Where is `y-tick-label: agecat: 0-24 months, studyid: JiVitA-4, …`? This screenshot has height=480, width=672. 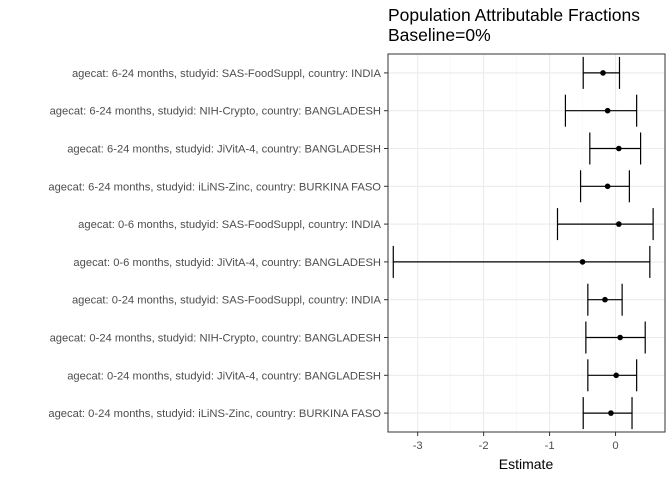
y-tick-label: agecat: 0-24 months, studyid: JiVitA-4, … is located at coordinates (224, 376).